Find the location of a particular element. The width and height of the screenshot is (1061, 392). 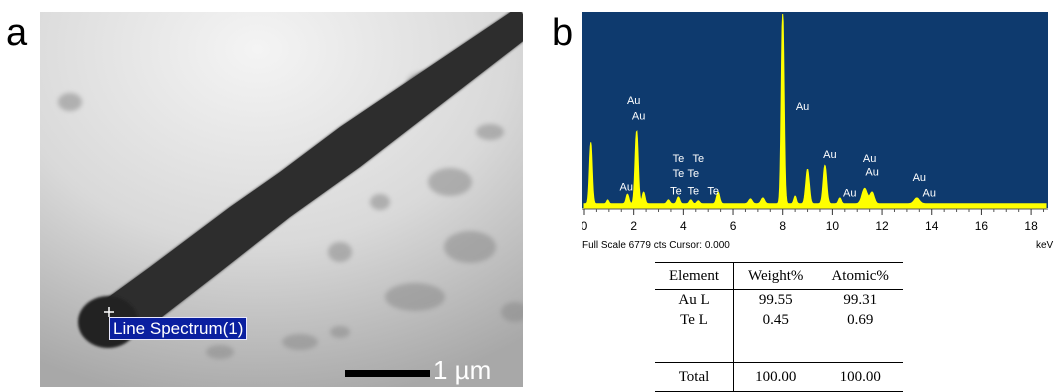

crosshair-icon is located at coordinates (109, 312).